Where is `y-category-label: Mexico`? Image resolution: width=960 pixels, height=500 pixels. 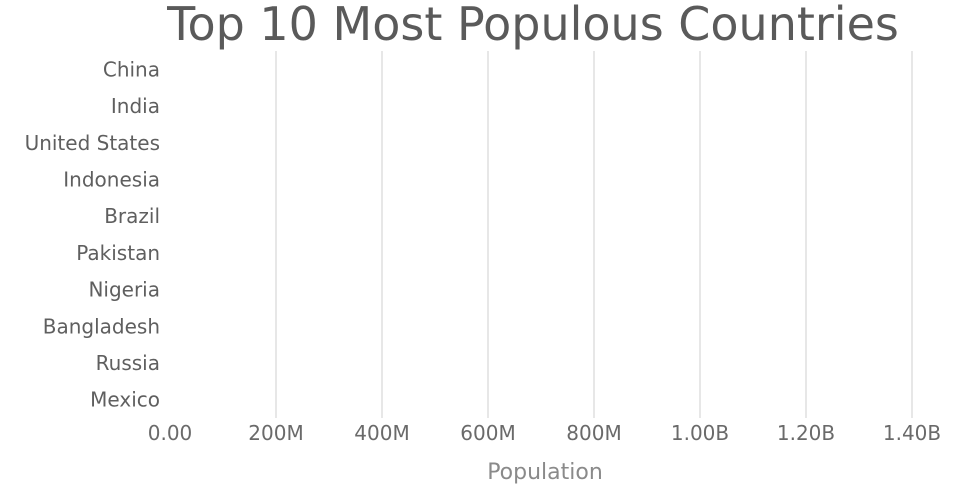
y-category-label: Mexico is located at coordinates (125, 400).